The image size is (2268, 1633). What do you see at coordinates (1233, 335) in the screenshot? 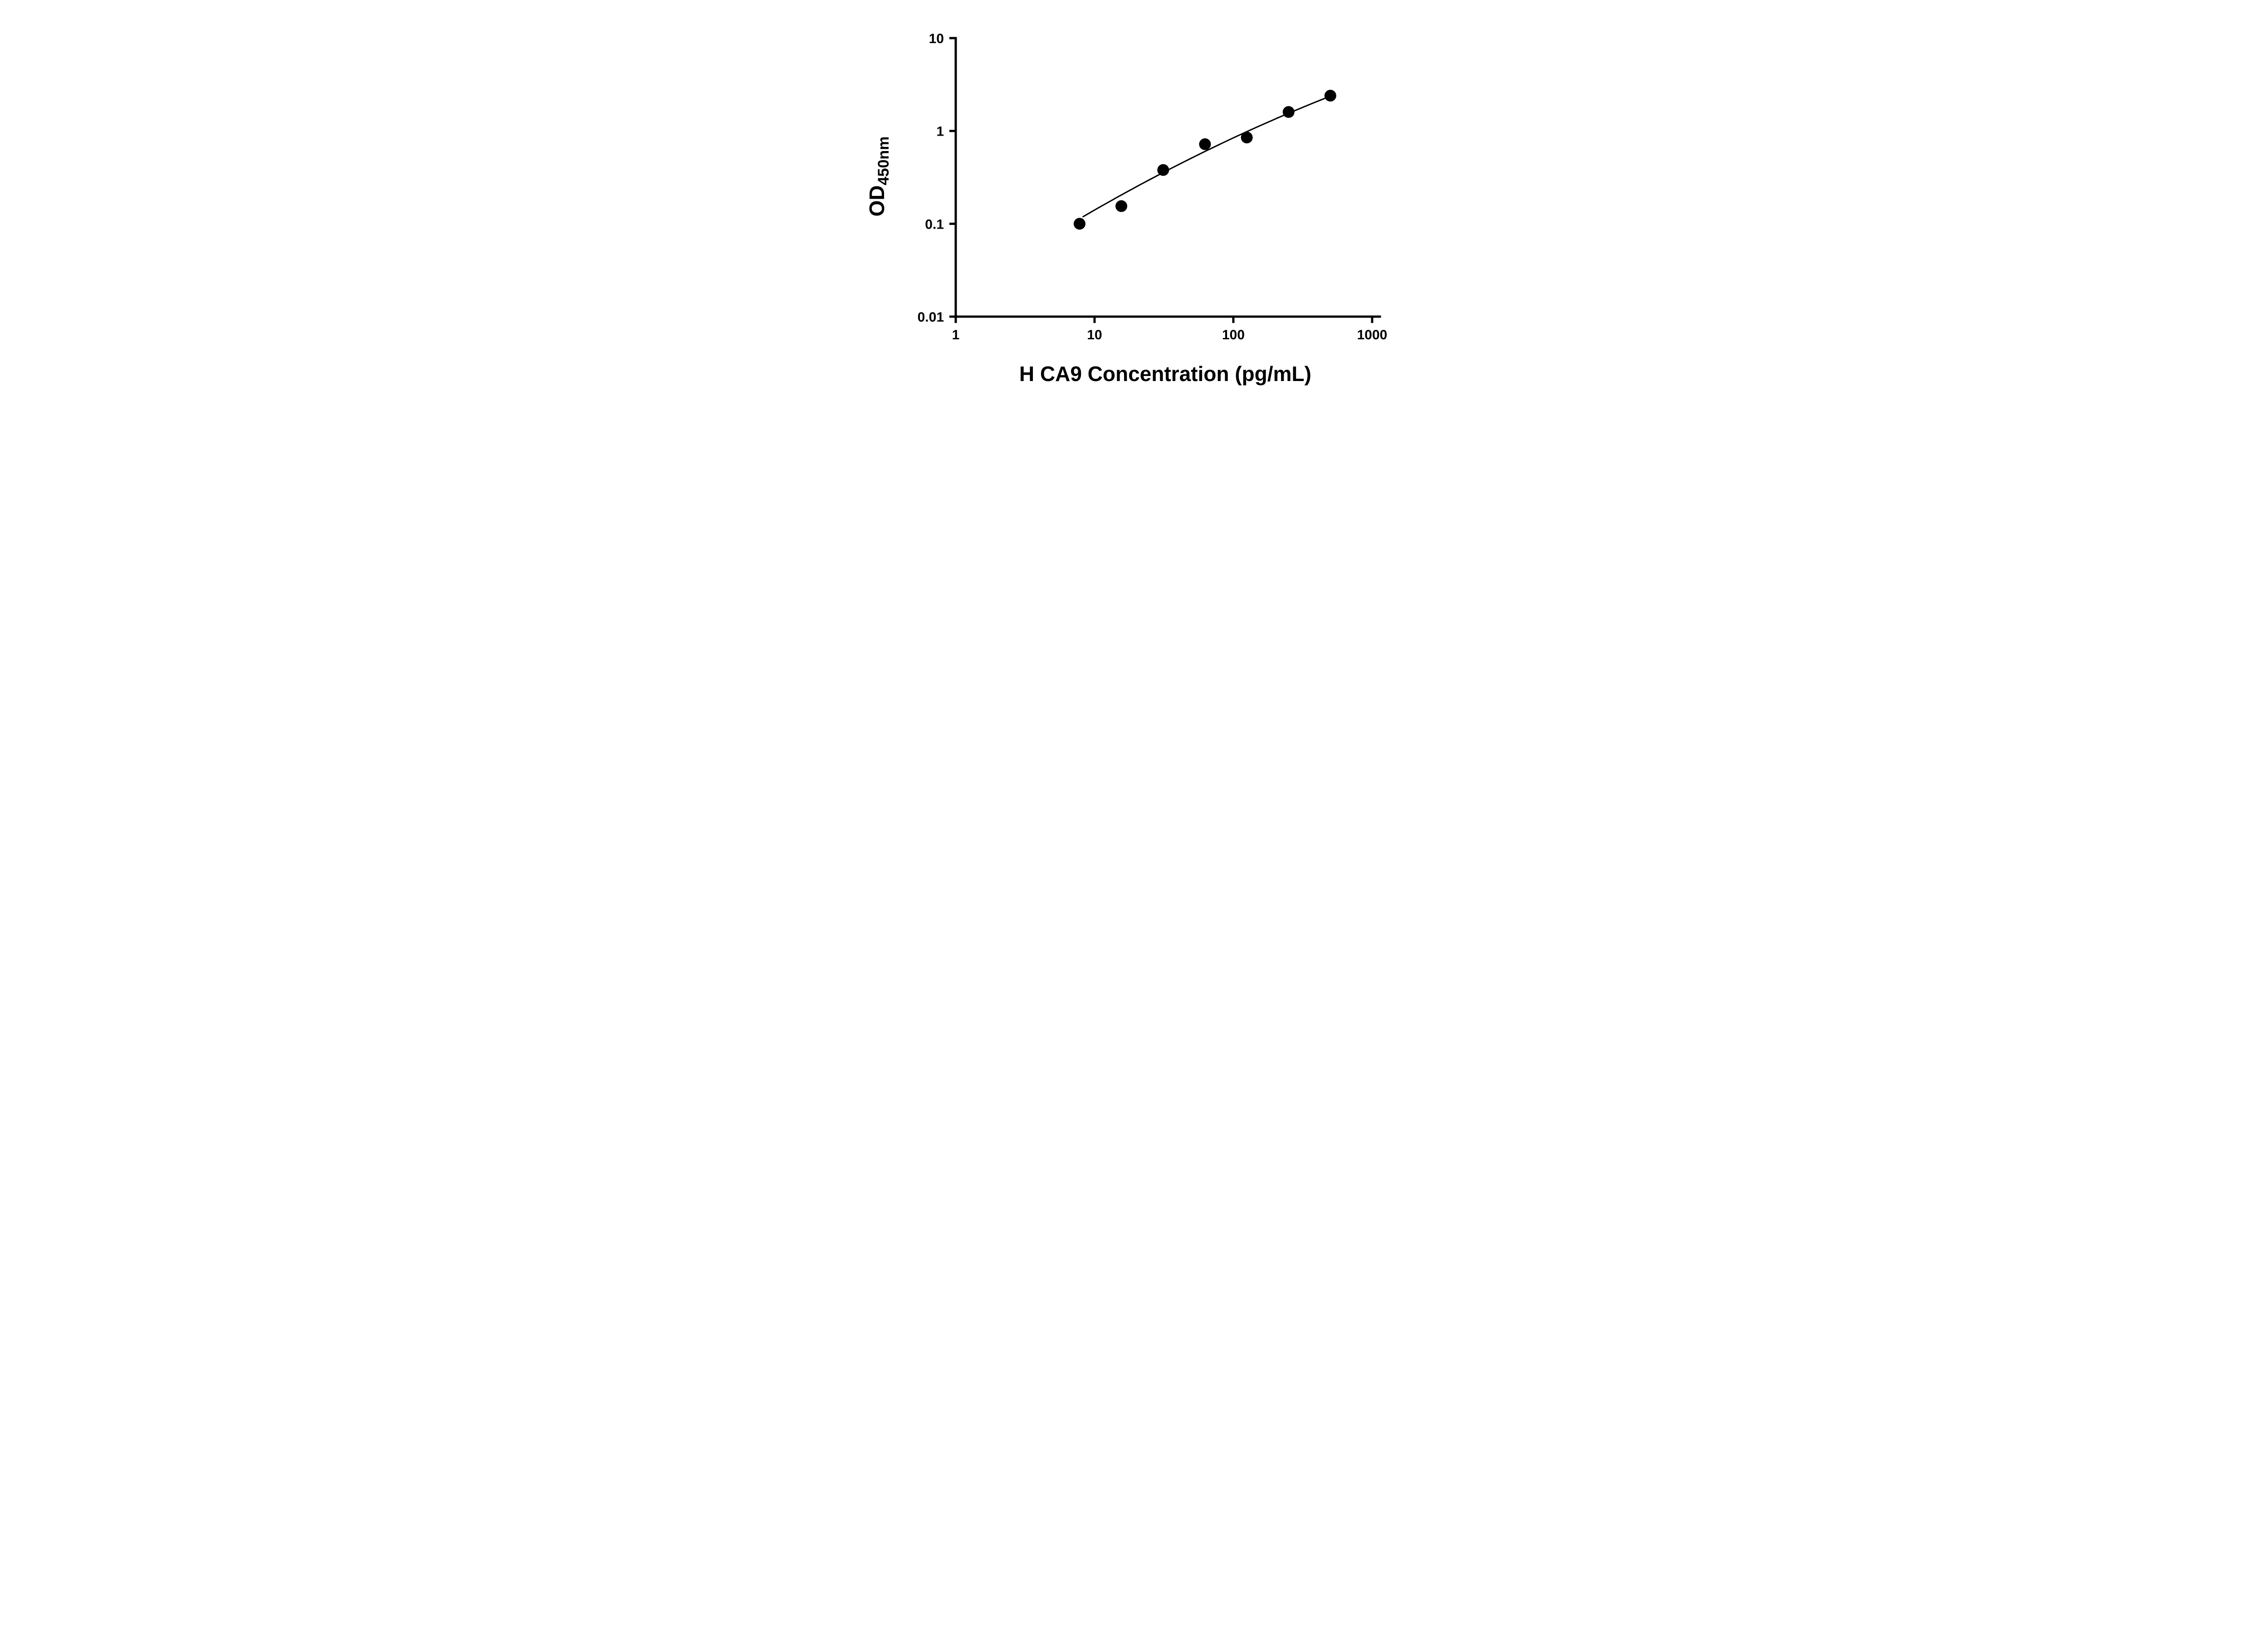
I see `x-tick-label: 100` at bounding box center [1233, 335].